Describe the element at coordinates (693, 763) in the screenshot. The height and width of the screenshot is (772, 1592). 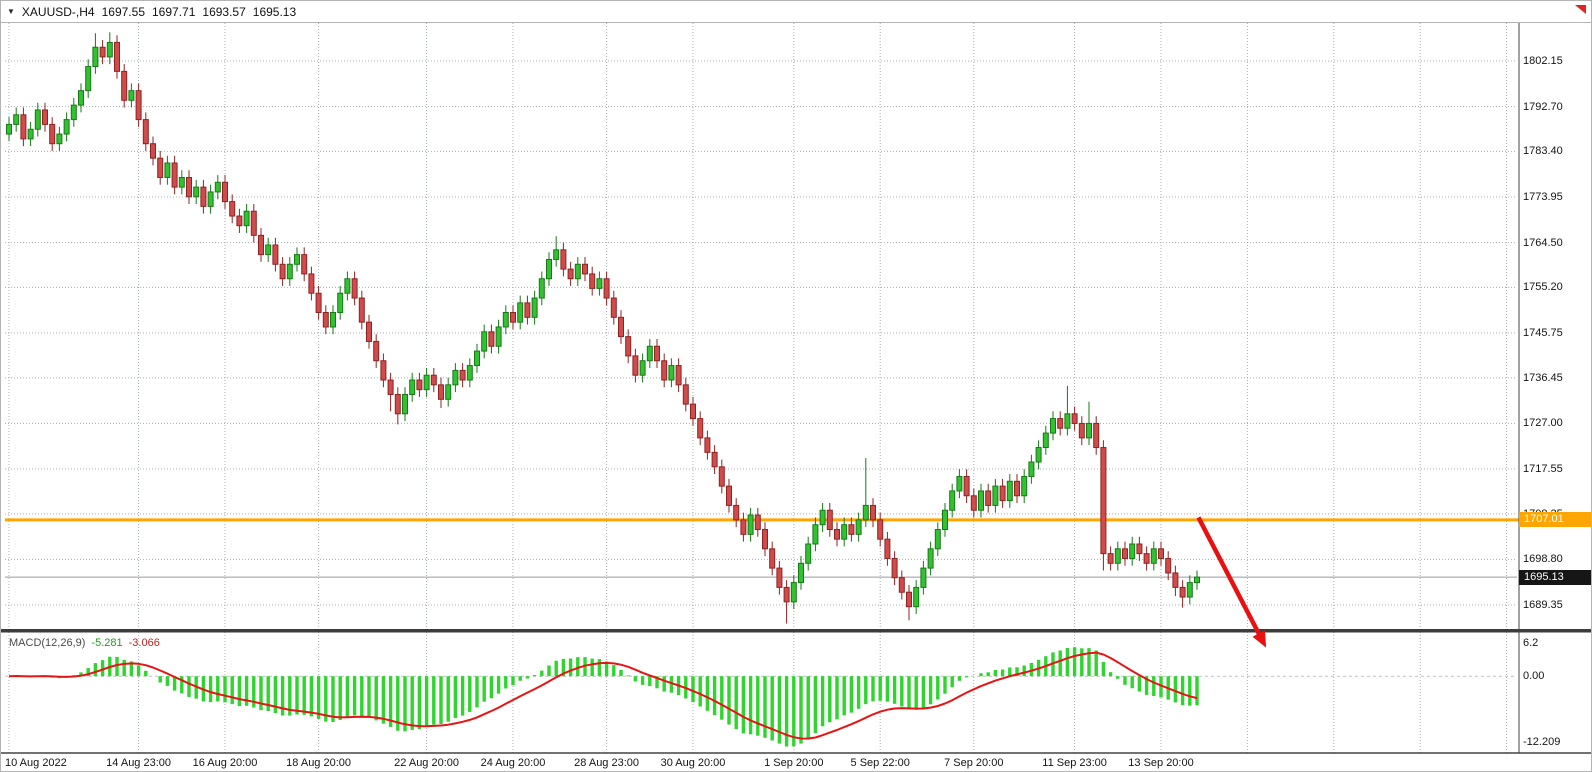
I see `date-axis-label: 30 Aug 20:00` at that location.